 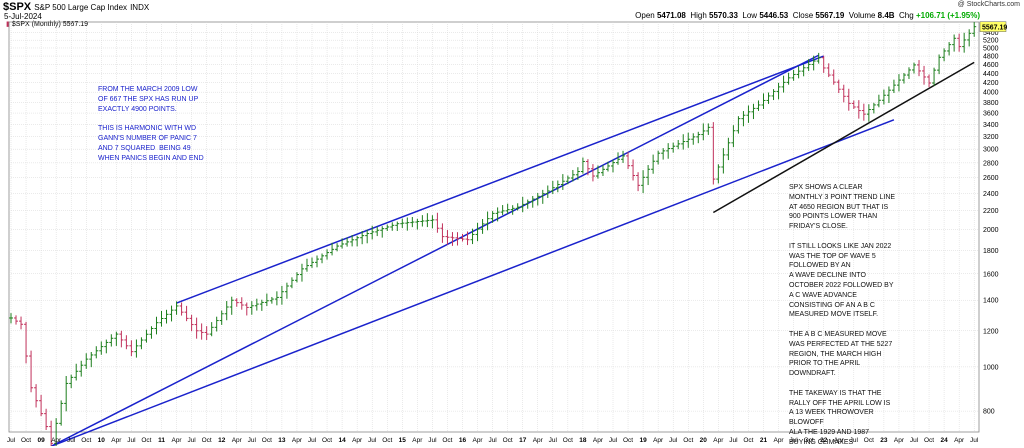 What do you see at coordinates (991, 194) in the screenshot?
I see `y-tick-label: 2400` at bounding box center [991, 194].